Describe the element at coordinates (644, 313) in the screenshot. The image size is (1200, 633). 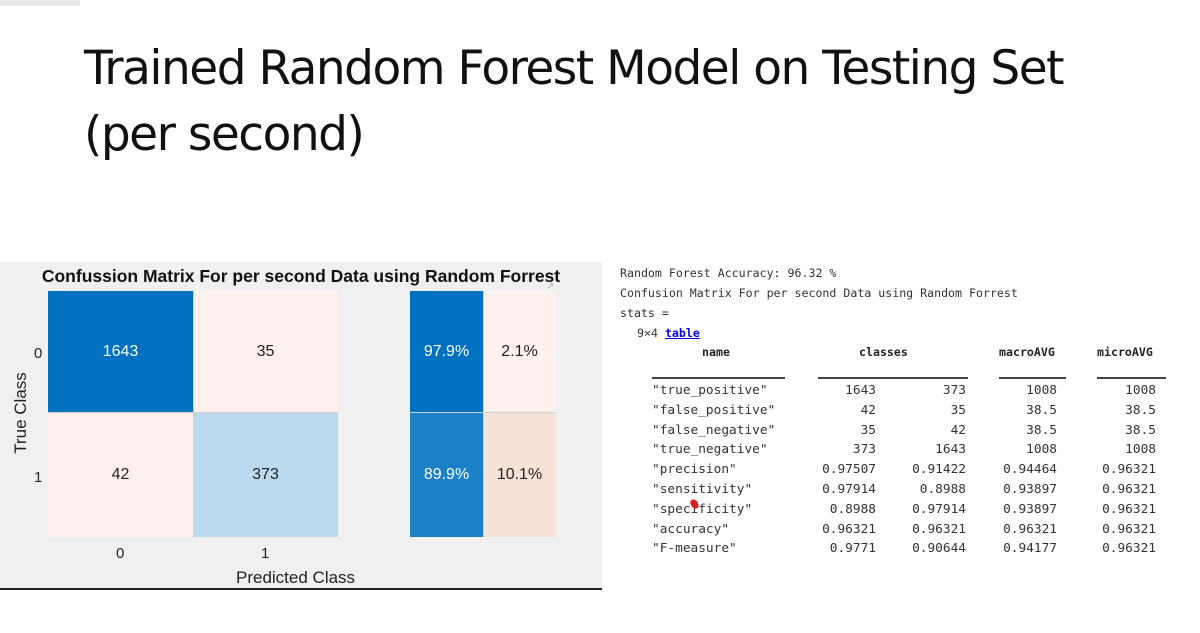
I see `stats-assign-line: stats =` at that location.